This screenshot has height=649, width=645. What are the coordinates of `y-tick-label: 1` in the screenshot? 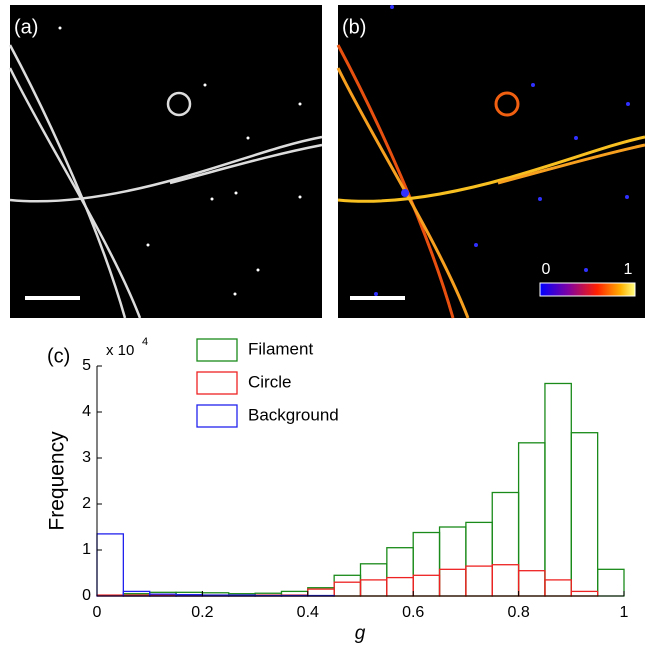 It's located at (86, 549).